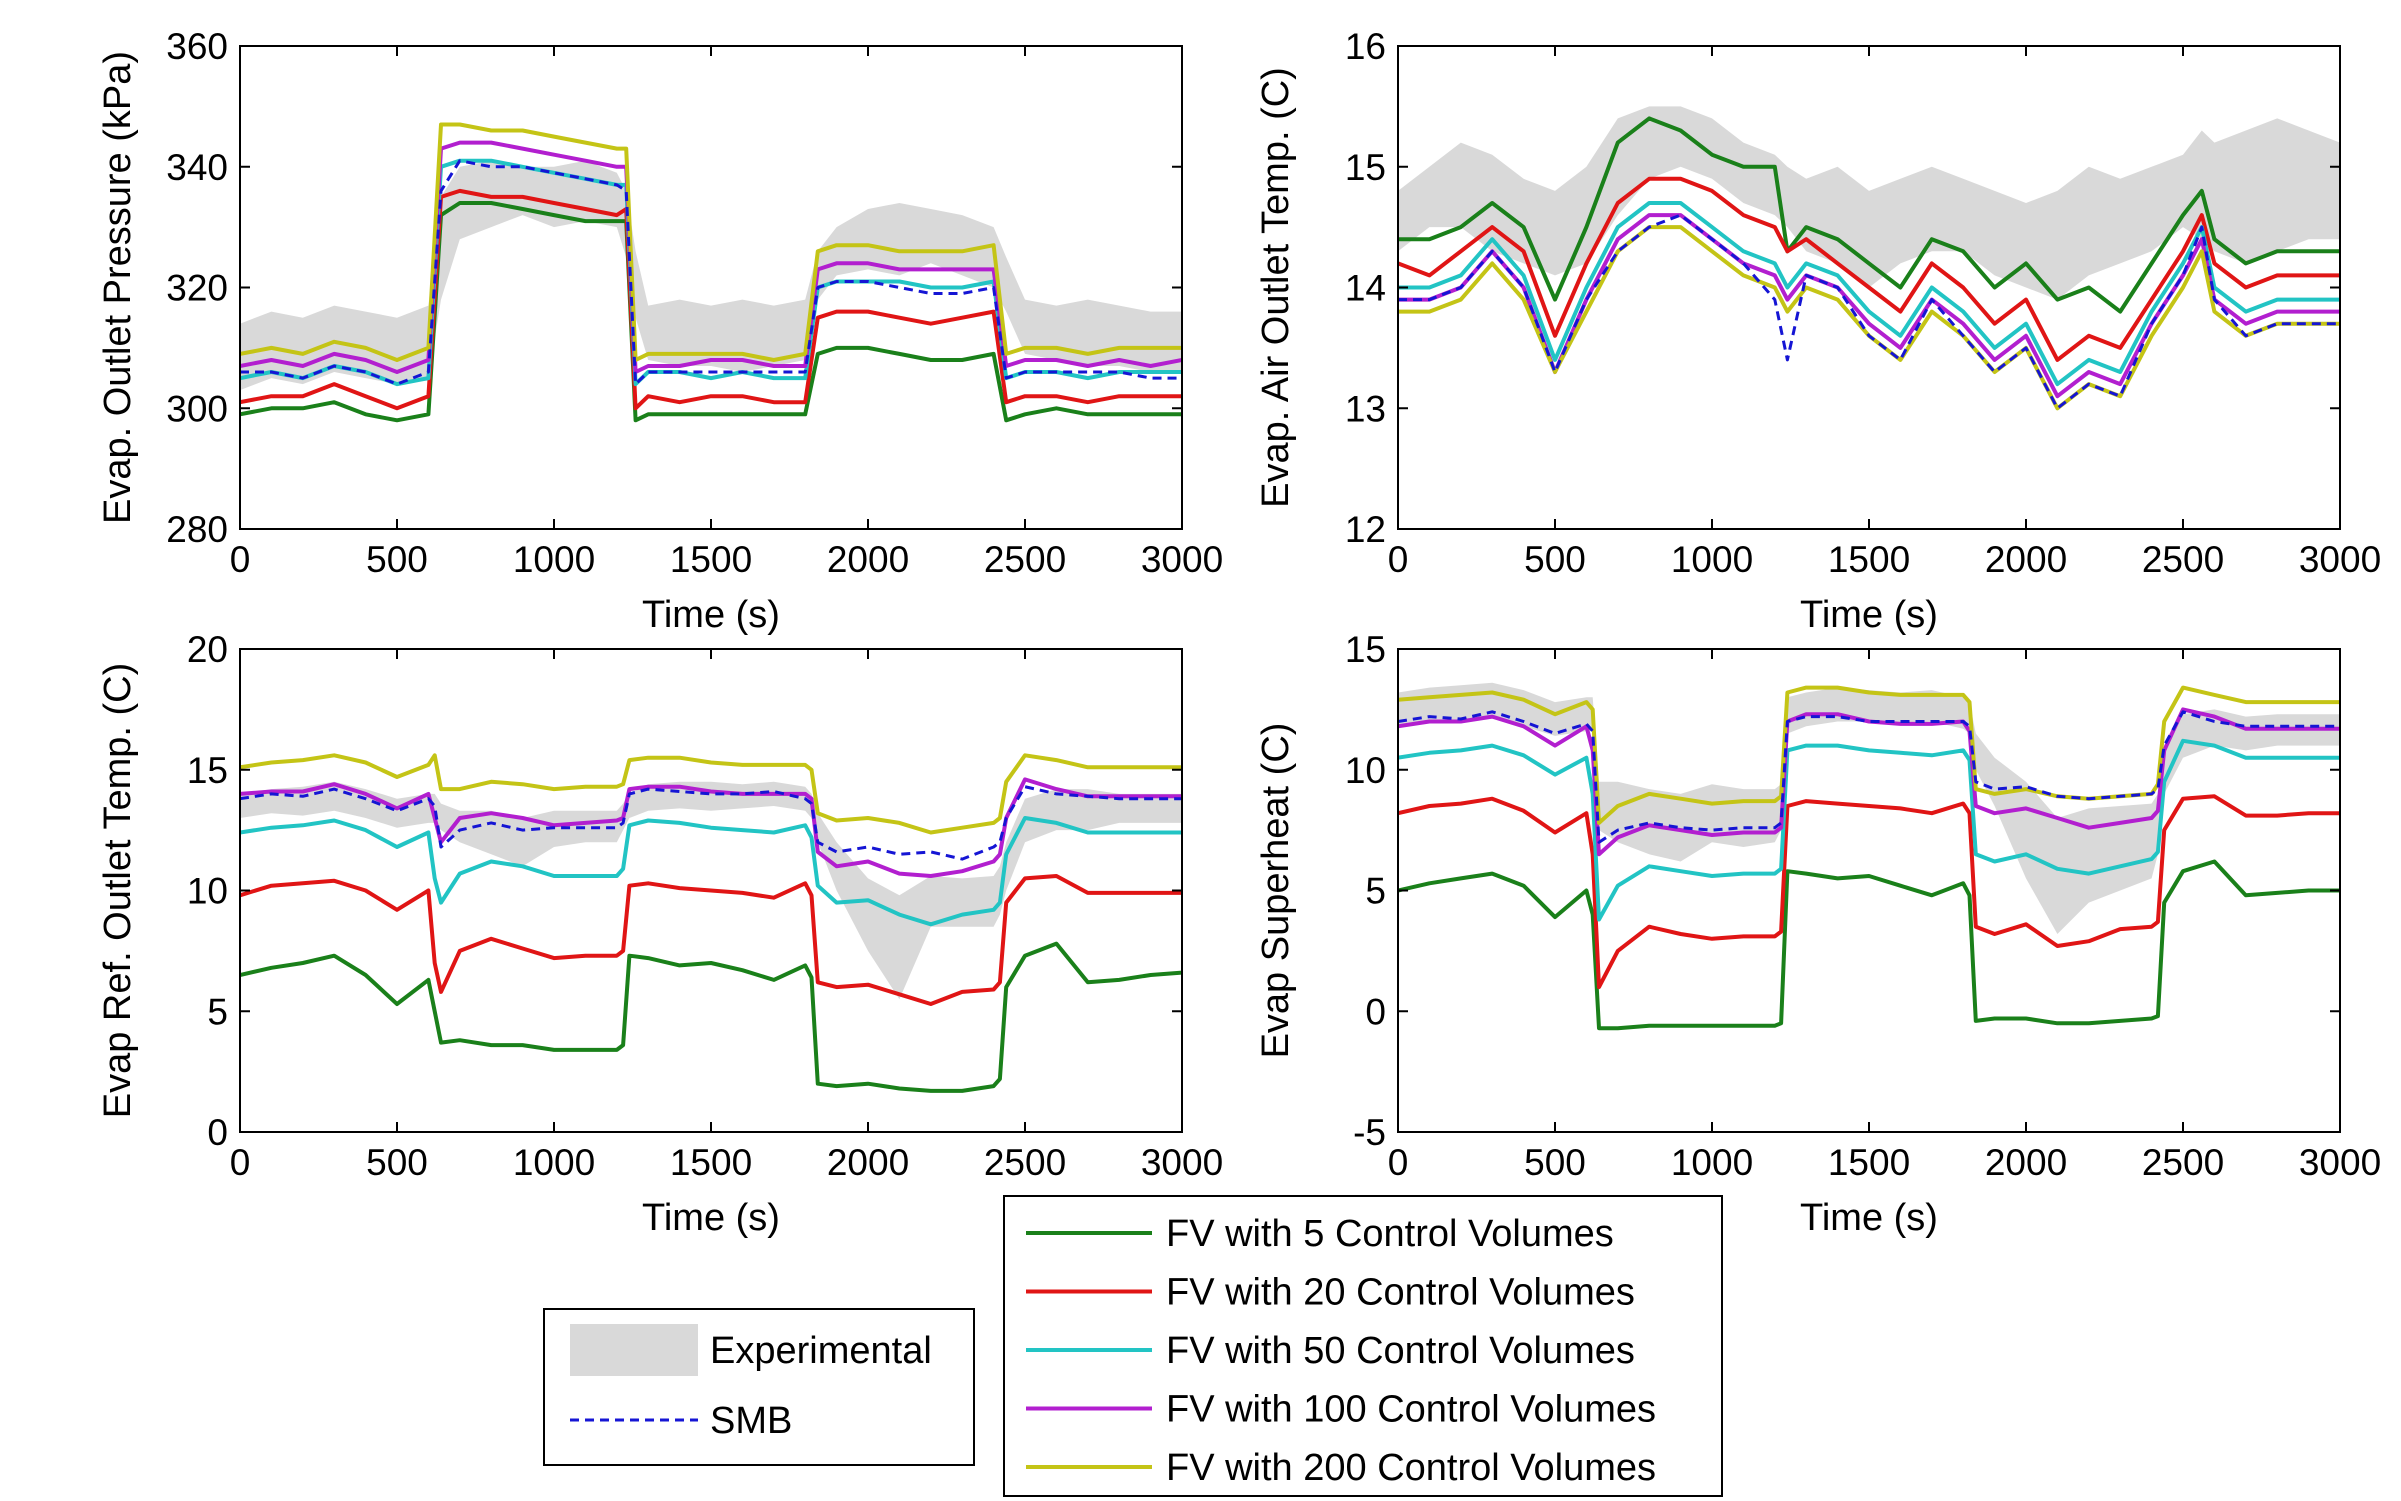 The height and width of the screenshot is (1501, 2401). Describe the element at coordinates (1365, 408) in the screenshot. I see `y-tick-label: 13` at that location.